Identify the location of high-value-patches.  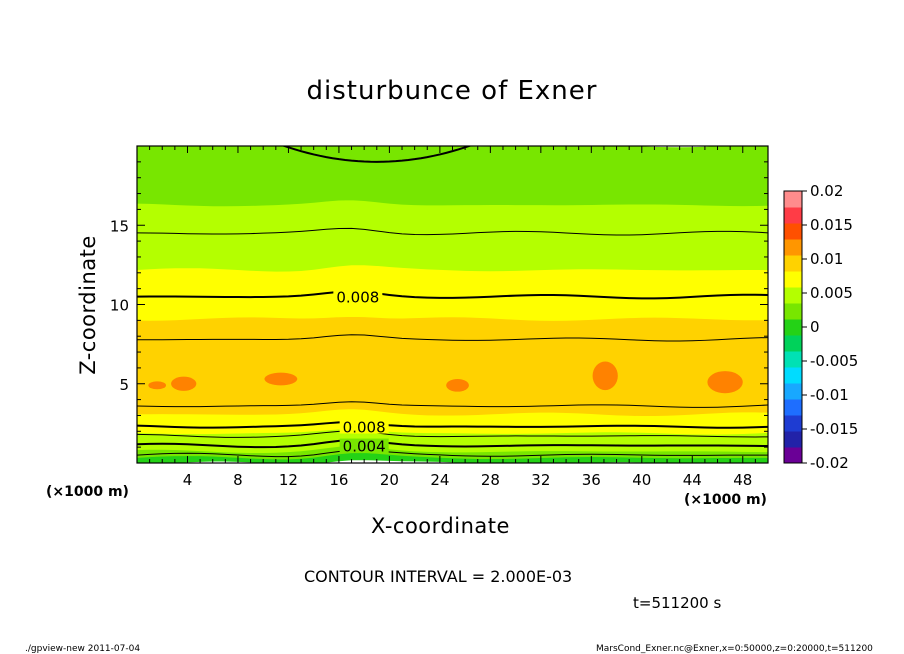
(445, 377).